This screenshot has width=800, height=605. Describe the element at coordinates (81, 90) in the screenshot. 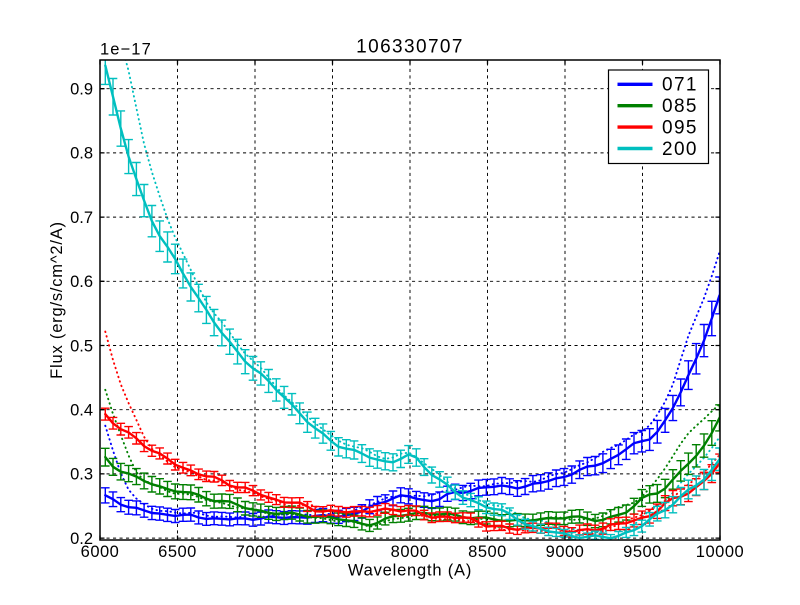

I see `svg-text: 0.9` at that location.